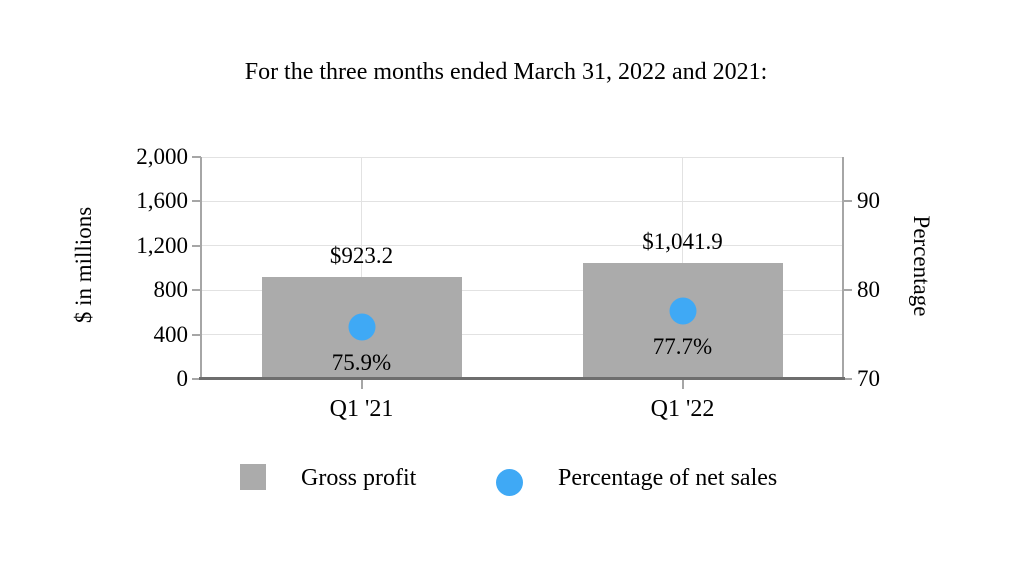  Describe the element at coordinates (682, 409) in the screenshot. I see `x-axis-category-label: Q1 '22` at that location.